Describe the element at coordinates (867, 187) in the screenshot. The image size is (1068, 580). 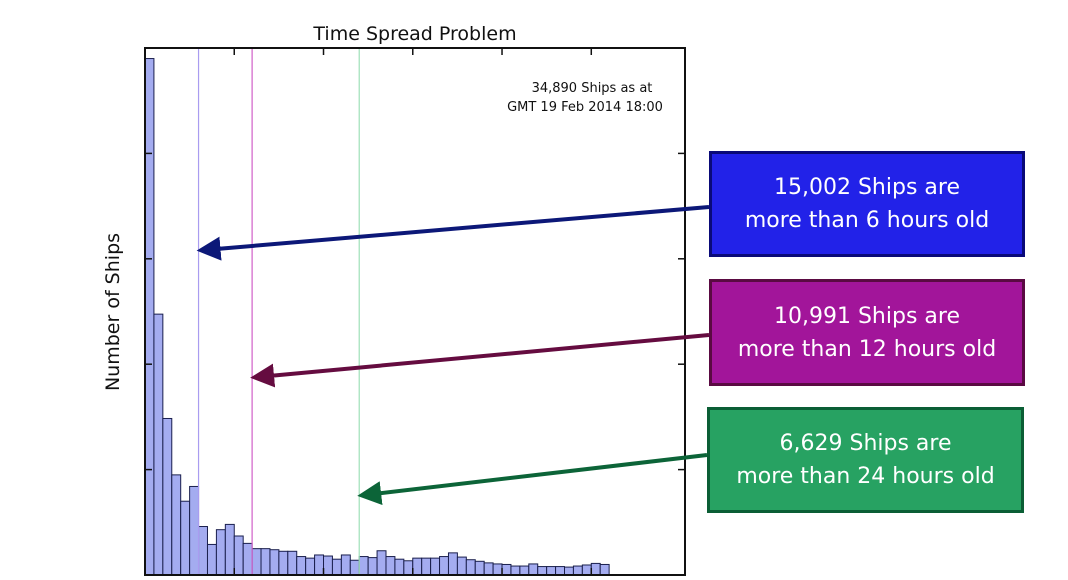
I see `callout-6-hours-line1: 15,002 Ships are` at that location.